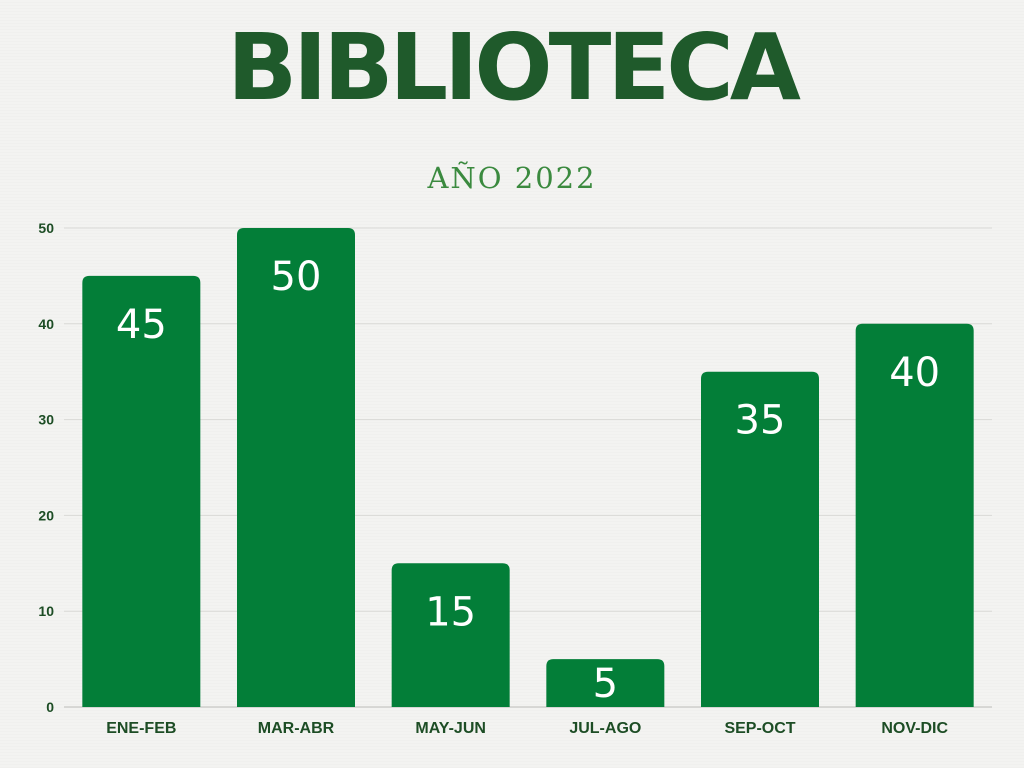 This screenshot has width=1024, height=768. Describe the element at coordinates (50, 707) in the screenshot. I see `y-tick-label: 0` at that location.